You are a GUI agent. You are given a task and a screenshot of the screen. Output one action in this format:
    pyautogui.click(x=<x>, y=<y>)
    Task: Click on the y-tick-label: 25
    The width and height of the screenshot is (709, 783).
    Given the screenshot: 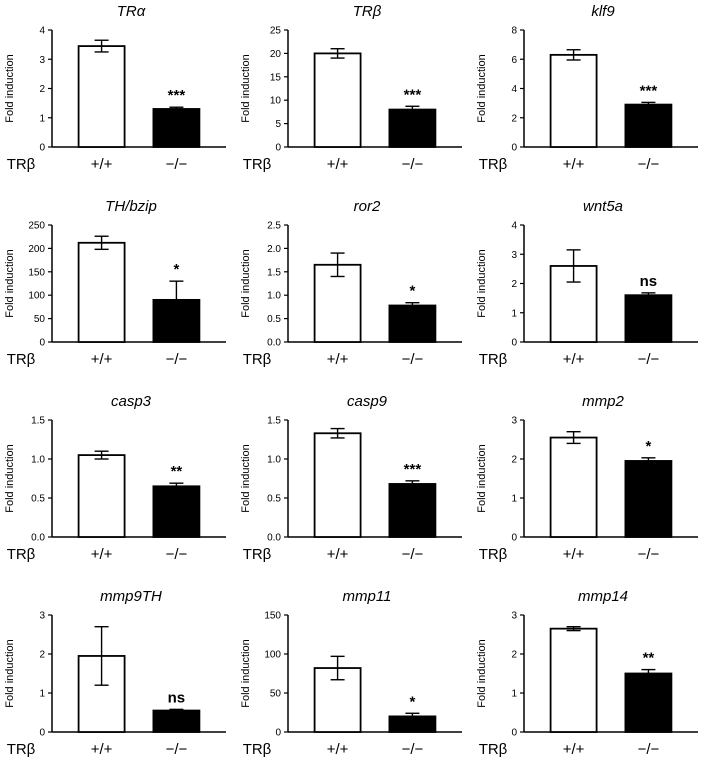 What is the action you would take?
    pyautogui.click(x=276, y=31)
    